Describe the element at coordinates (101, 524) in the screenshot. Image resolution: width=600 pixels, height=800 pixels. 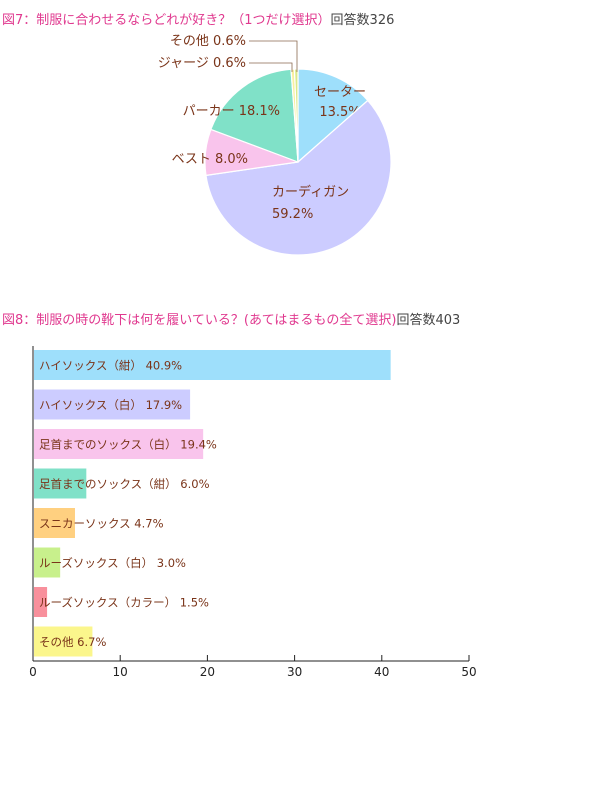
I see `bar-label: スニカーソックス 4.7%` at that location.